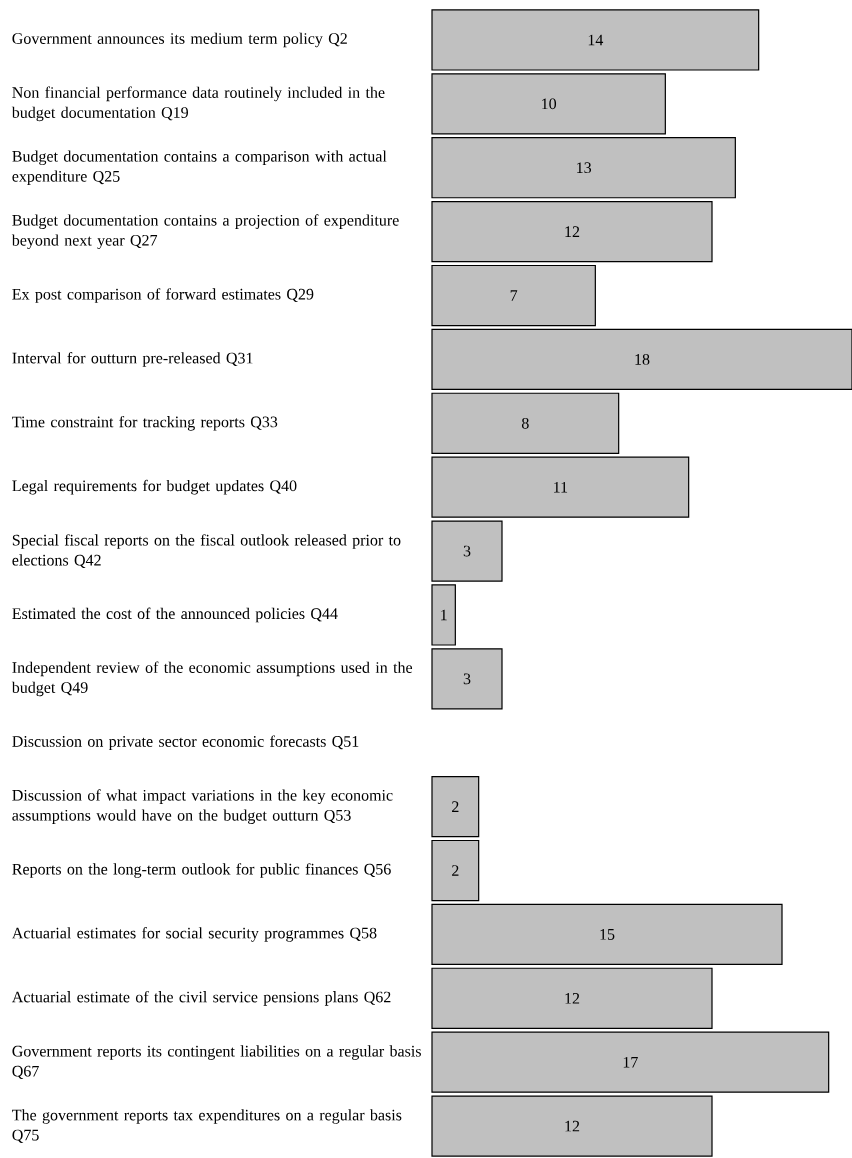 The width and height of the screenshot is (852, 1158). I want to click on data-label: 11, so click(561, 487).